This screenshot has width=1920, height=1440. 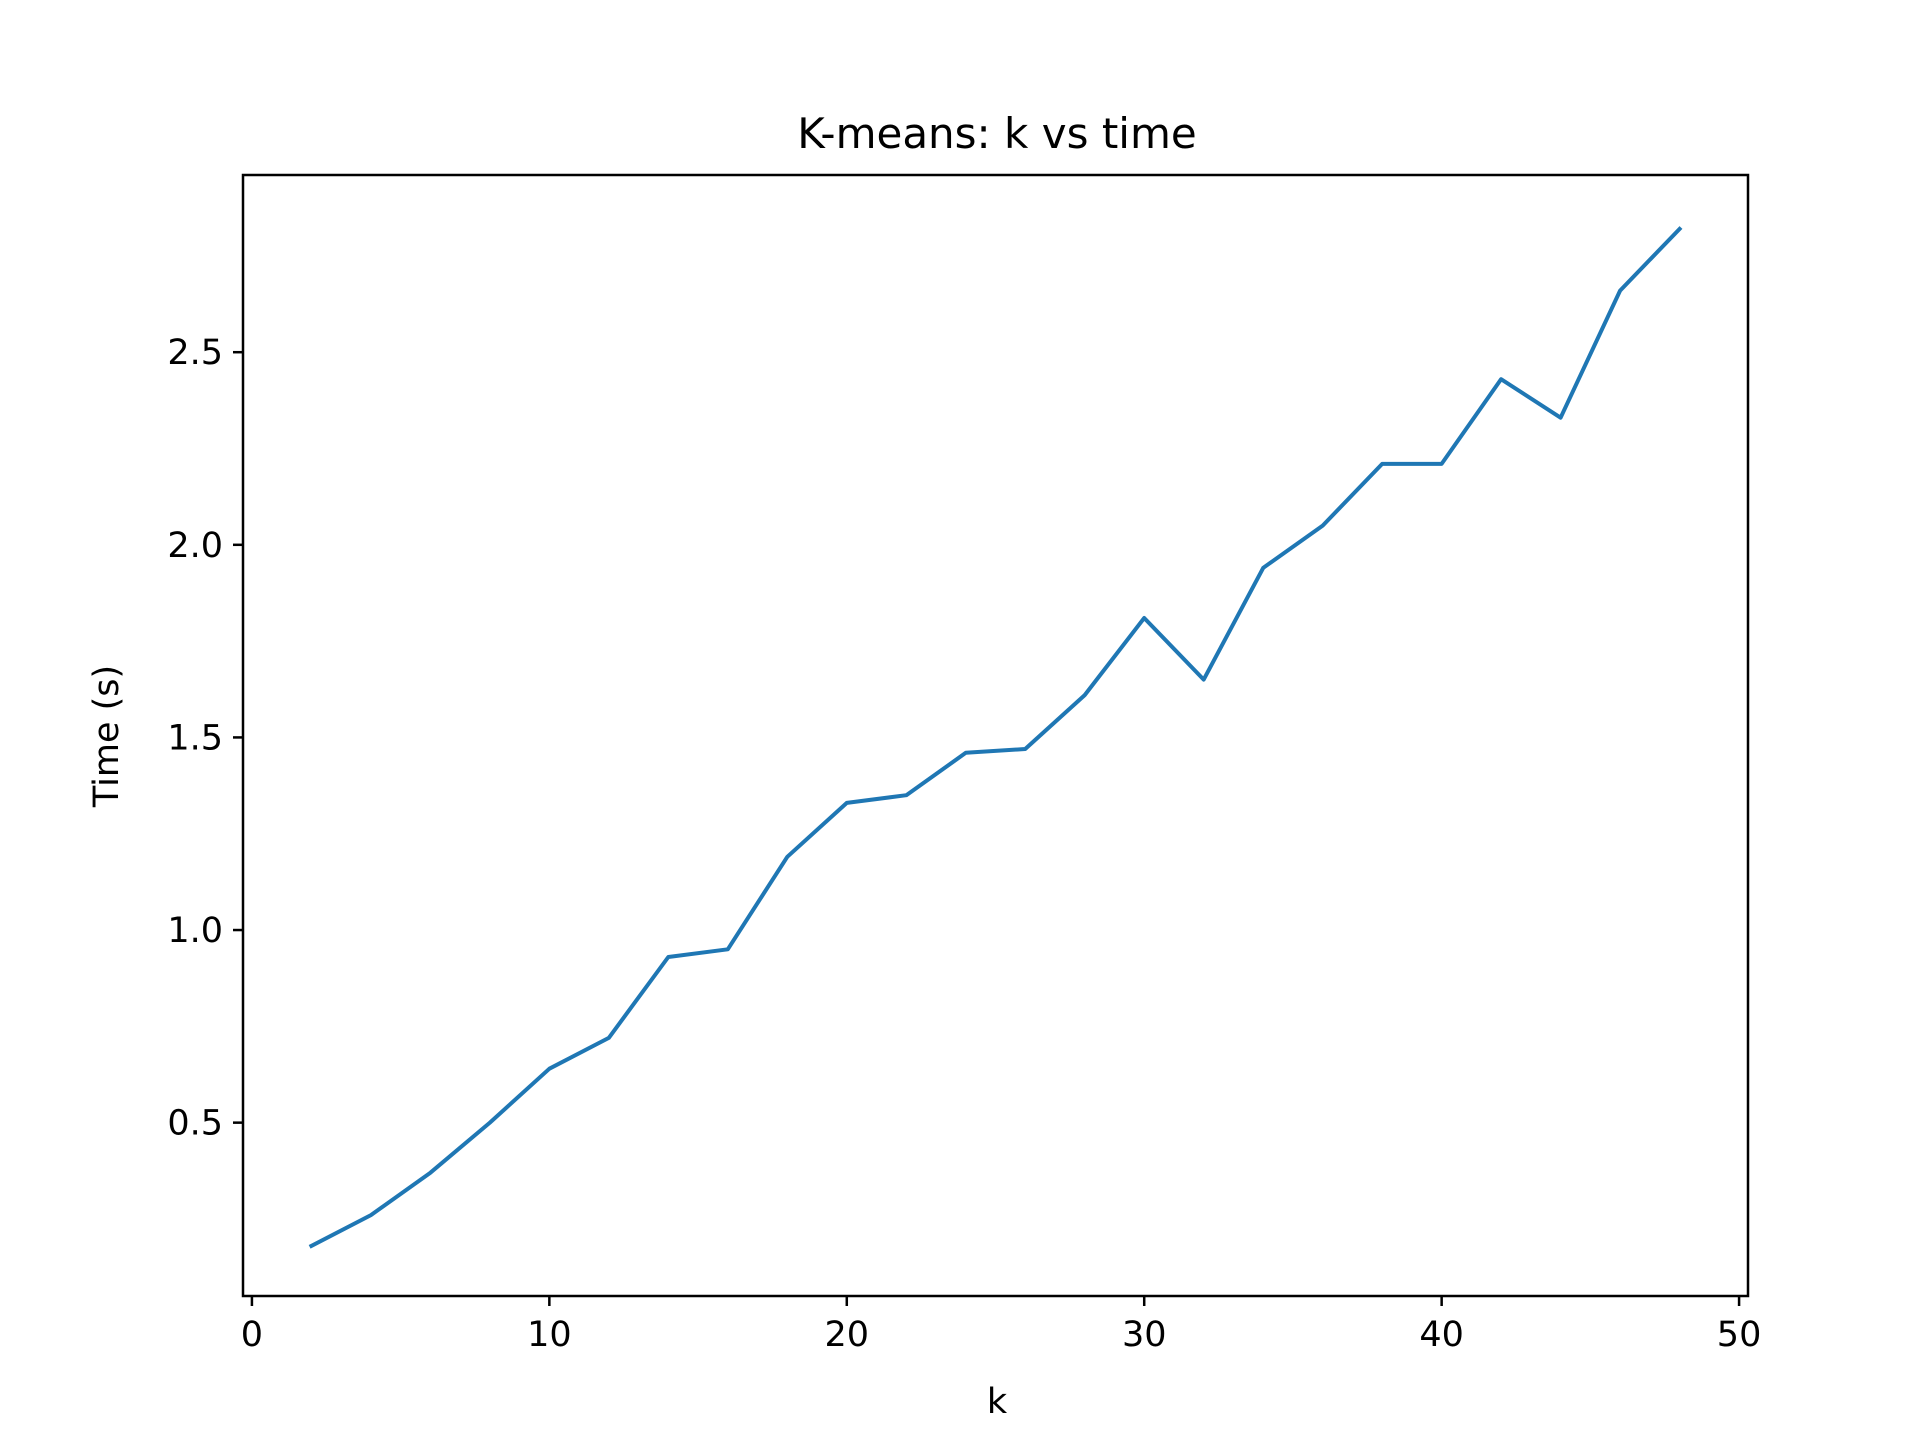 I want to click on x-axis: 0 10 20 30 40 50, so click(x=1001, y=1325).